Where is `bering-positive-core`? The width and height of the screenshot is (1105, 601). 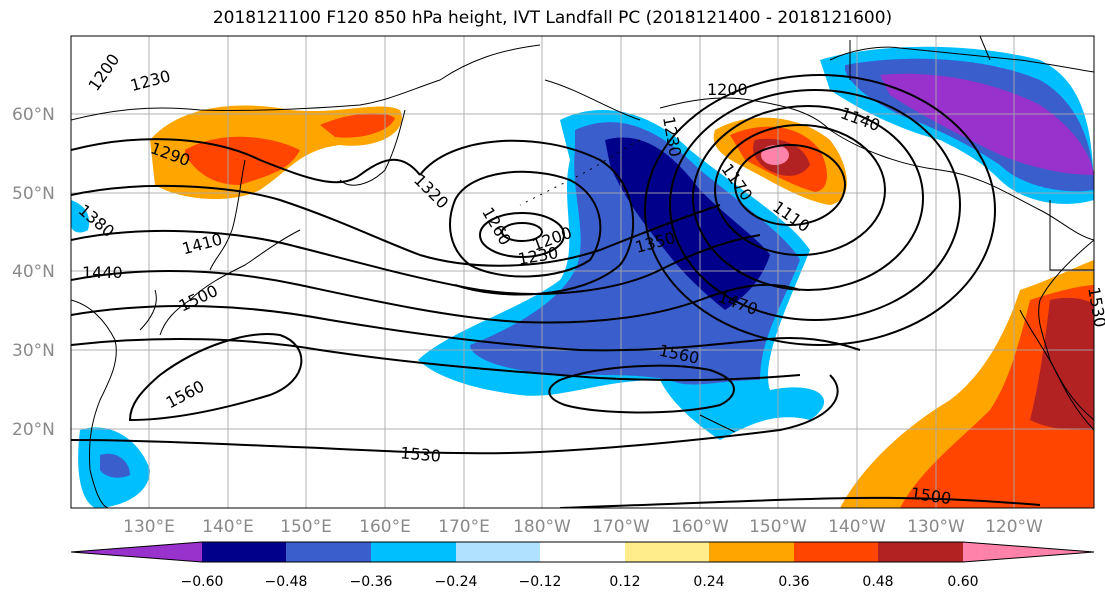
bering-positive-core is located at coordinates (775, 155).